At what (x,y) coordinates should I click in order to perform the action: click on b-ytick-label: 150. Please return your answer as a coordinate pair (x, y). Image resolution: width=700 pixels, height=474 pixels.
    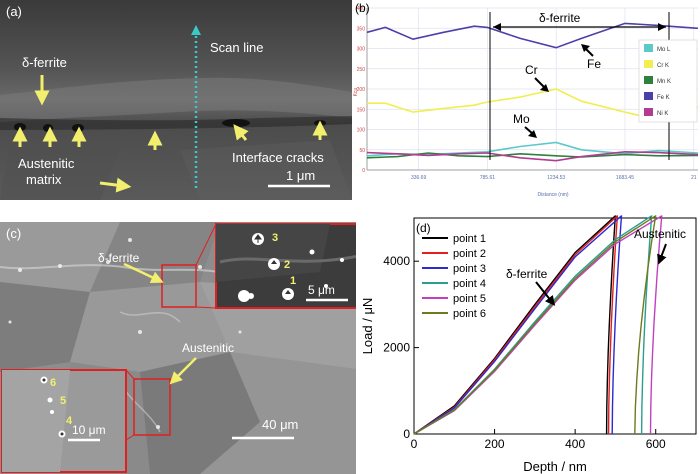
    Looking at the image, I should click on (361, 110).